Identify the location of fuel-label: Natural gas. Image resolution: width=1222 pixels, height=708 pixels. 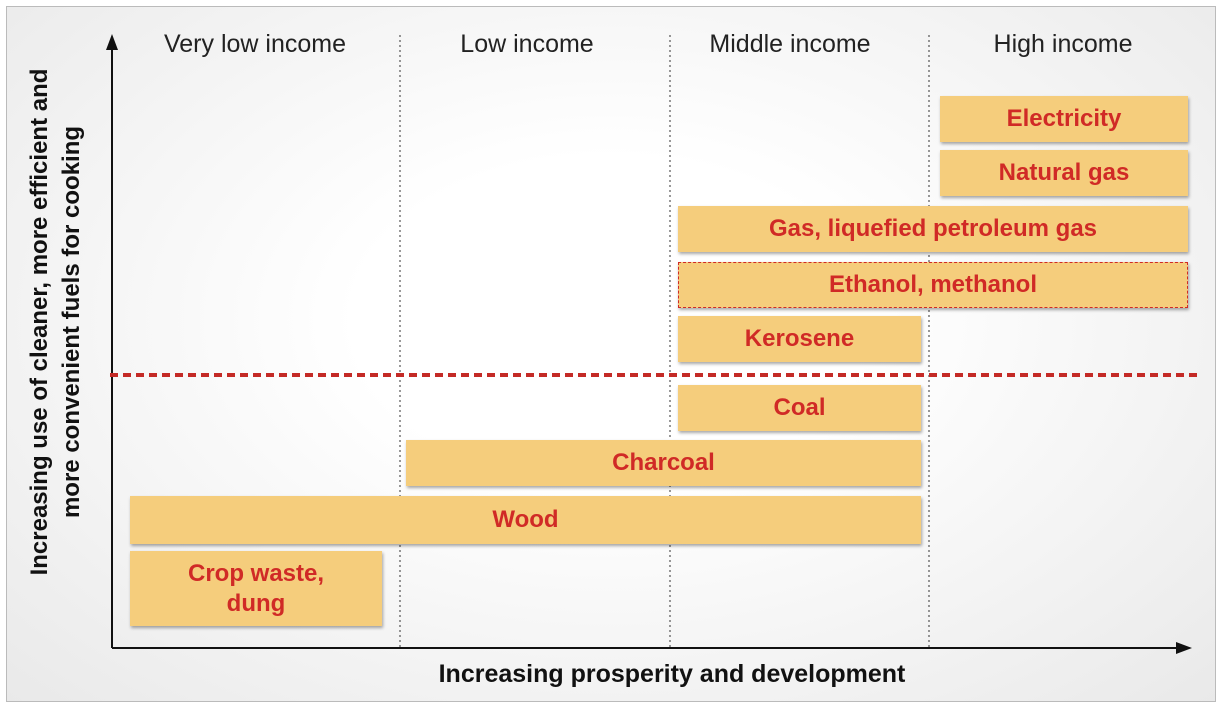
(1064, 172).